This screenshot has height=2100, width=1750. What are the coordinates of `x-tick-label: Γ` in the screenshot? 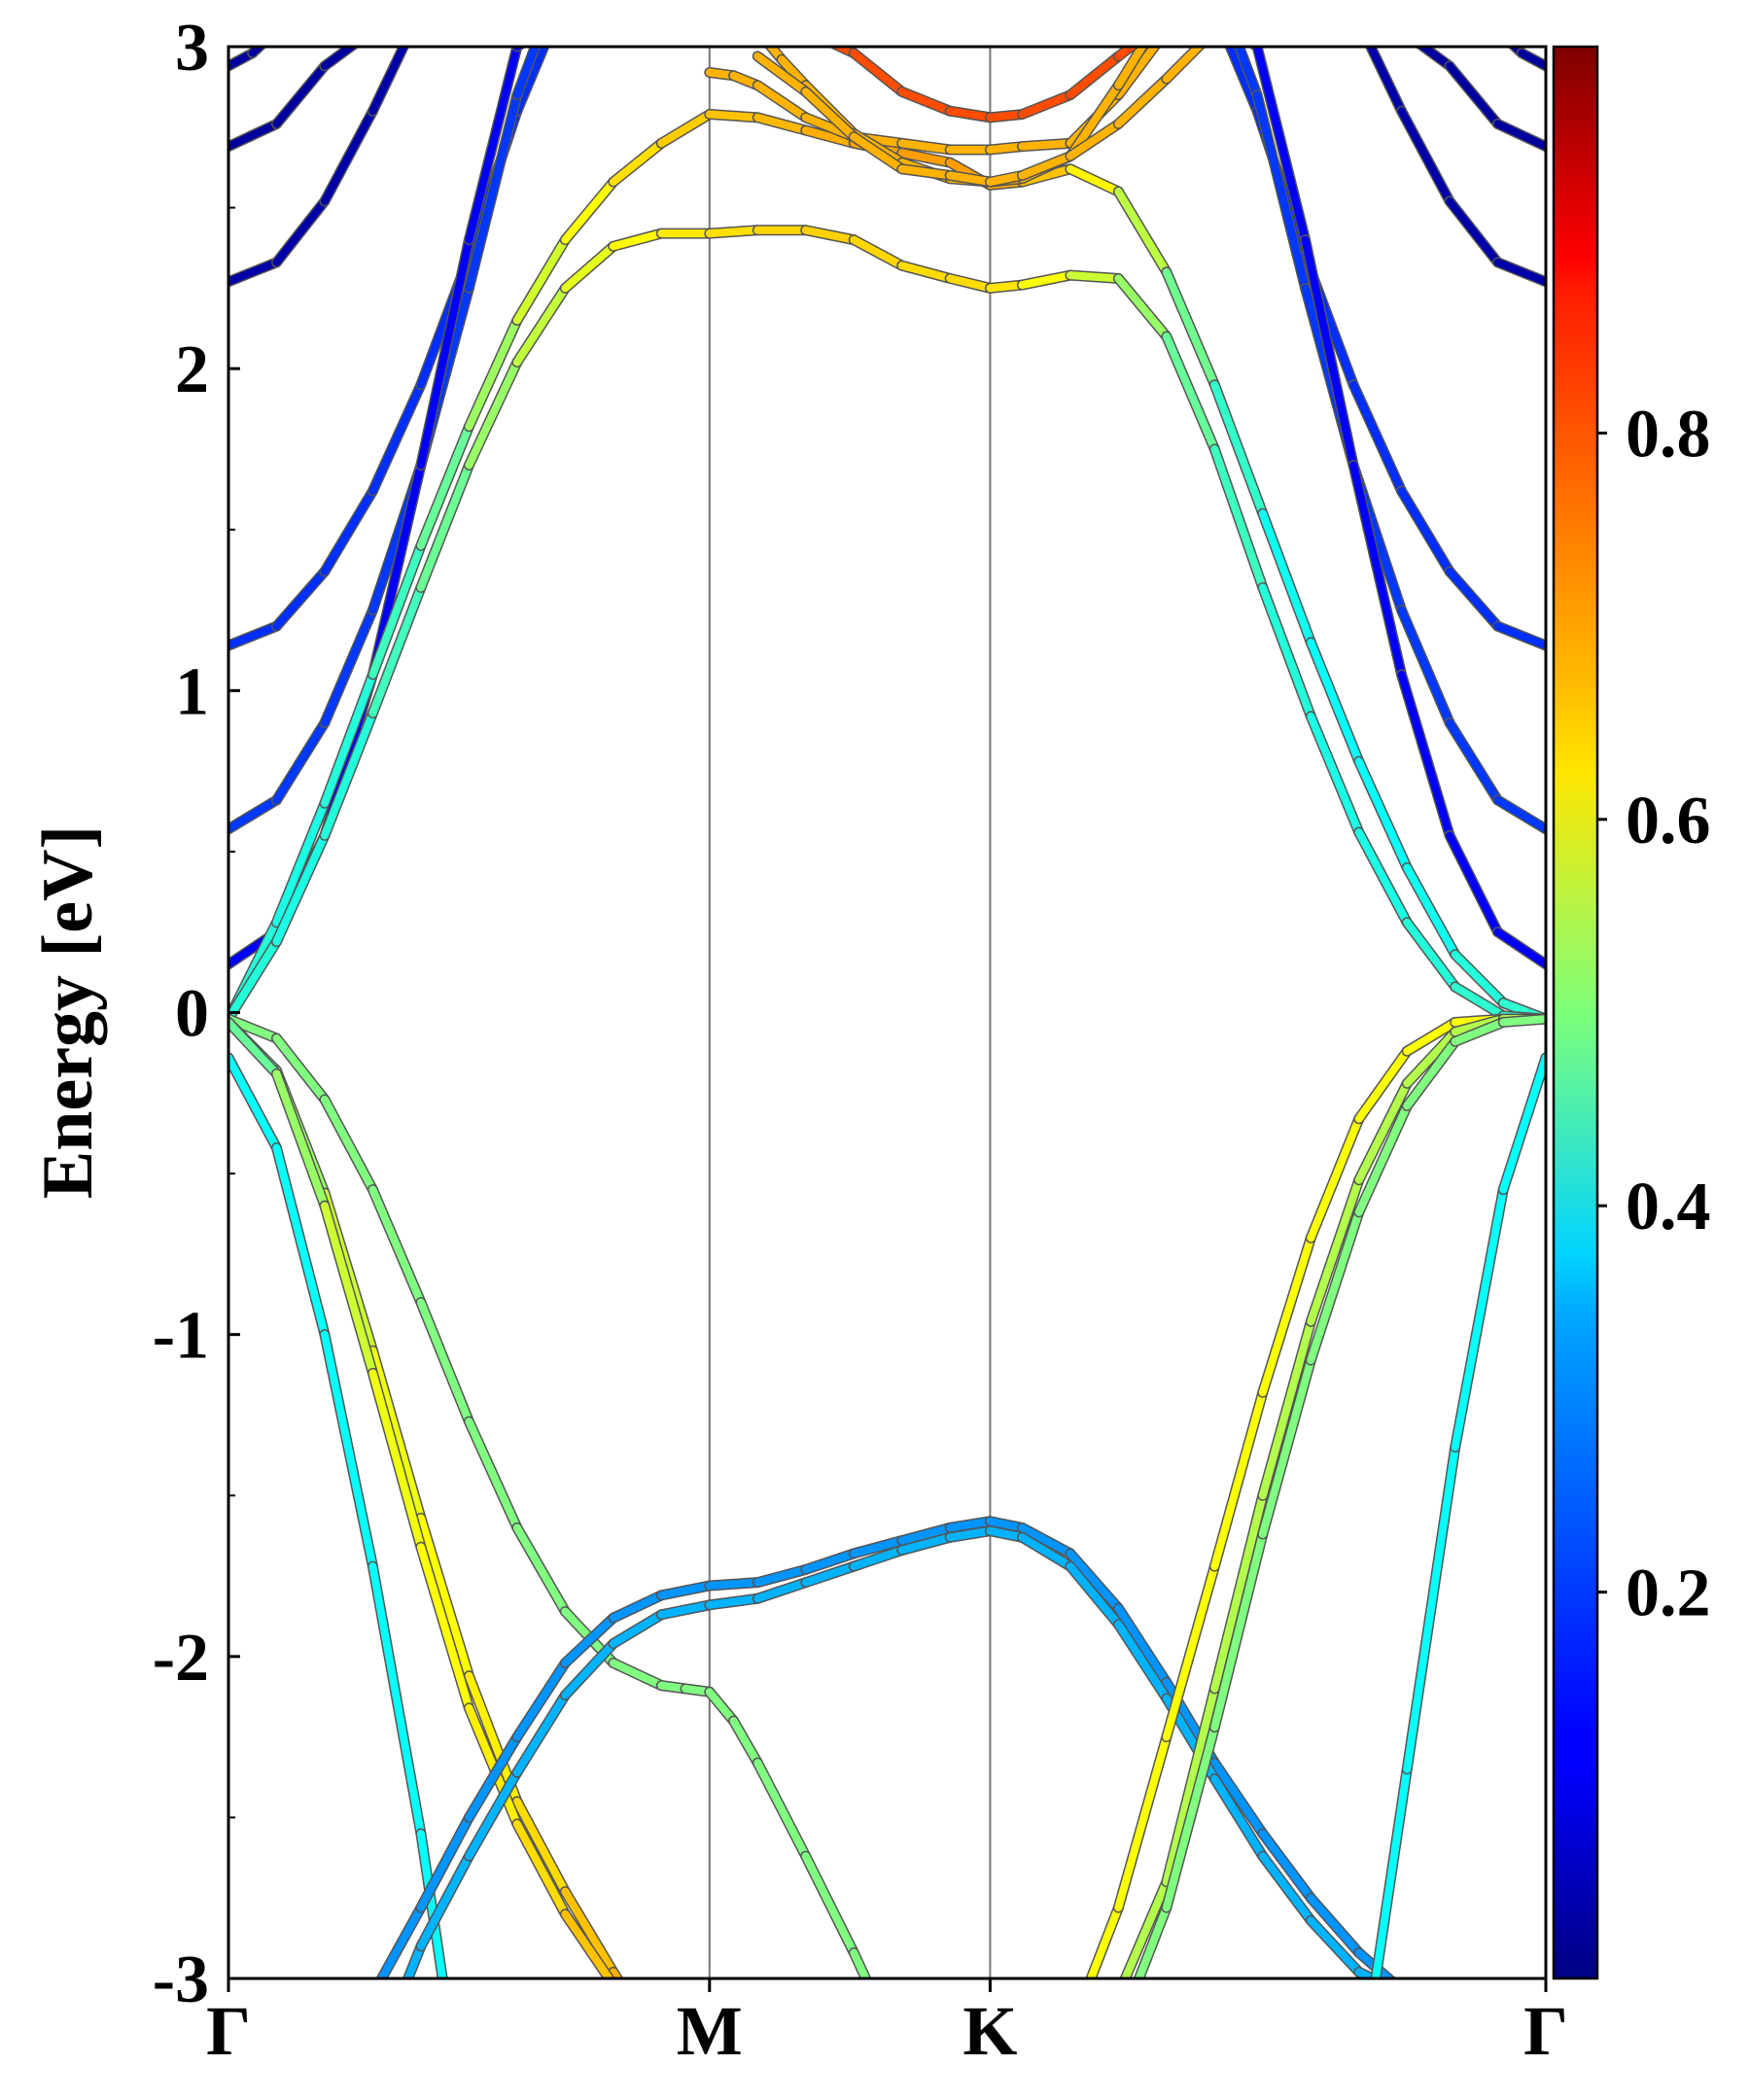 It's located at (228, 2031).